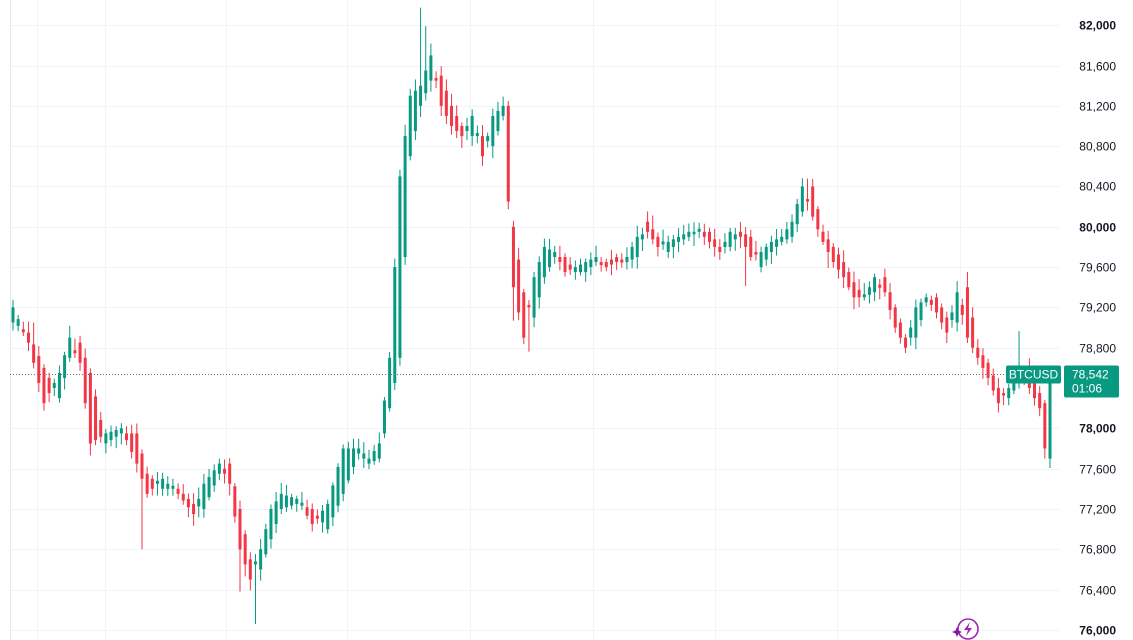 The width and height of the screenshot is (1133, 640). What do you see at coordinates (1097, 107) in the screenshot?
I see `price-tick-label: 81,200` at bounding box center [1097, 107].